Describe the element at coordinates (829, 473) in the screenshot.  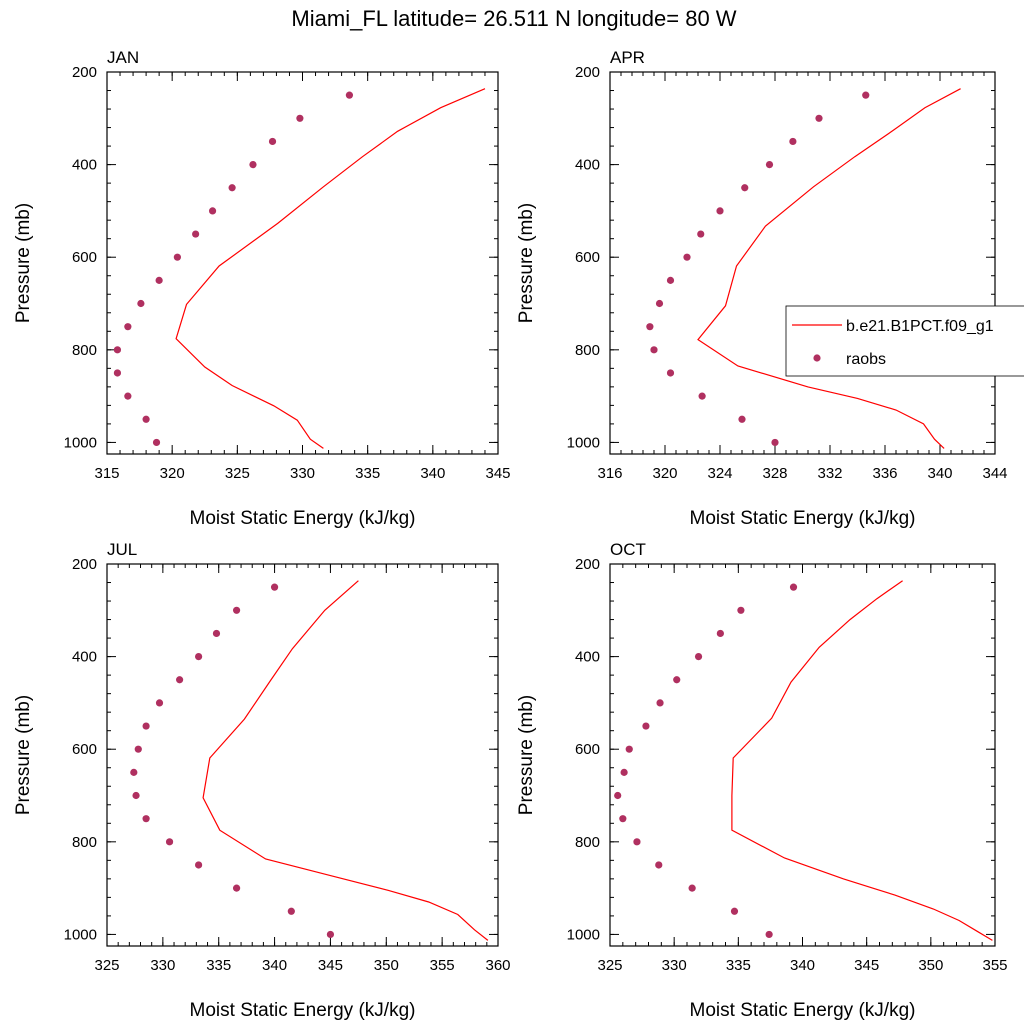
I see `x-tick-label: 332` at that location.